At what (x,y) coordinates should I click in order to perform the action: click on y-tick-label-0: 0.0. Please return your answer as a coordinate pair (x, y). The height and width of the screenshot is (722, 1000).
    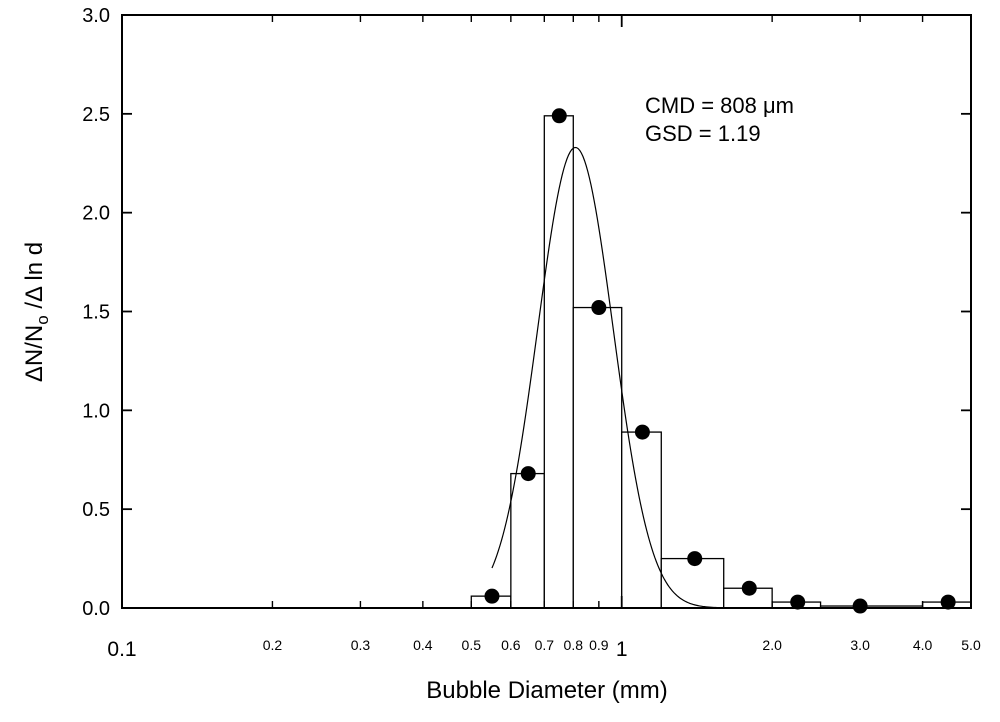
    Looking at the image, I should click on (96, 609).